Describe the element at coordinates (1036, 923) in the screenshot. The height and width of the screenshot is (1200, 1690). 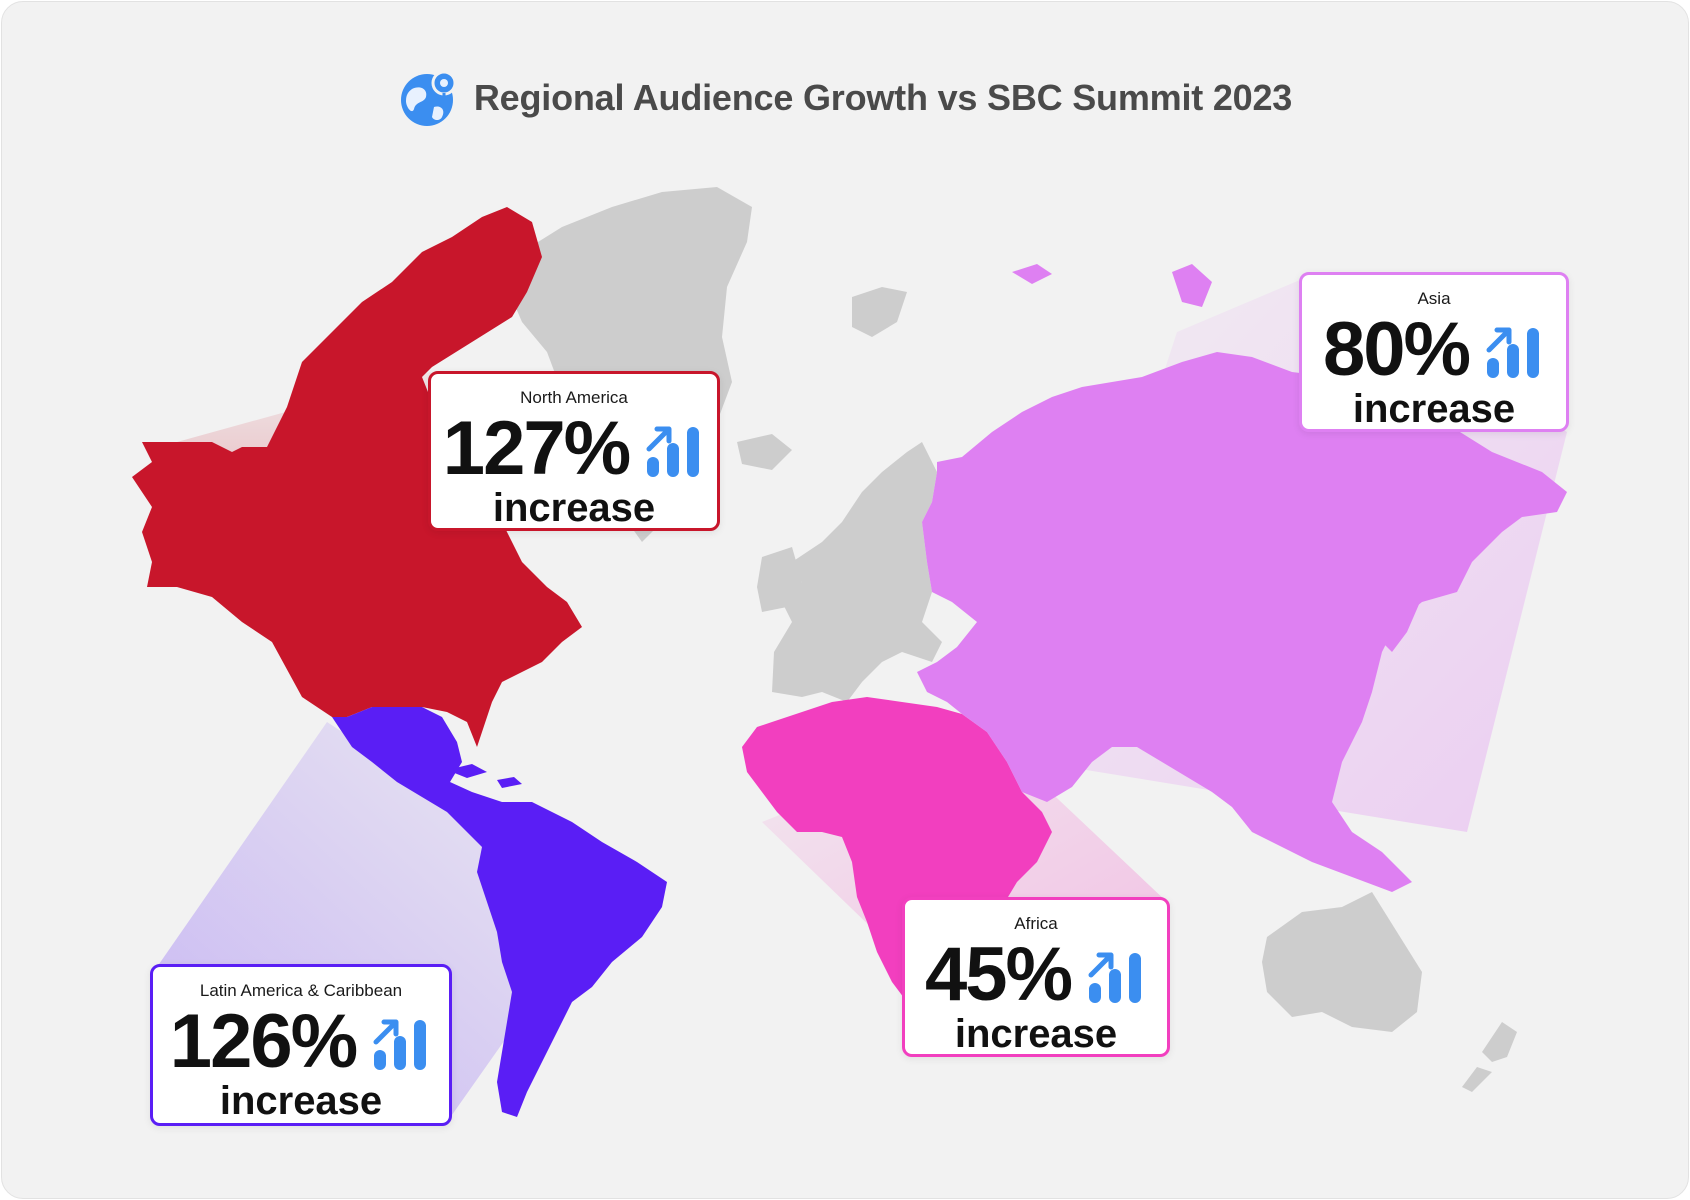
I see `region-name: Africa` at that location.